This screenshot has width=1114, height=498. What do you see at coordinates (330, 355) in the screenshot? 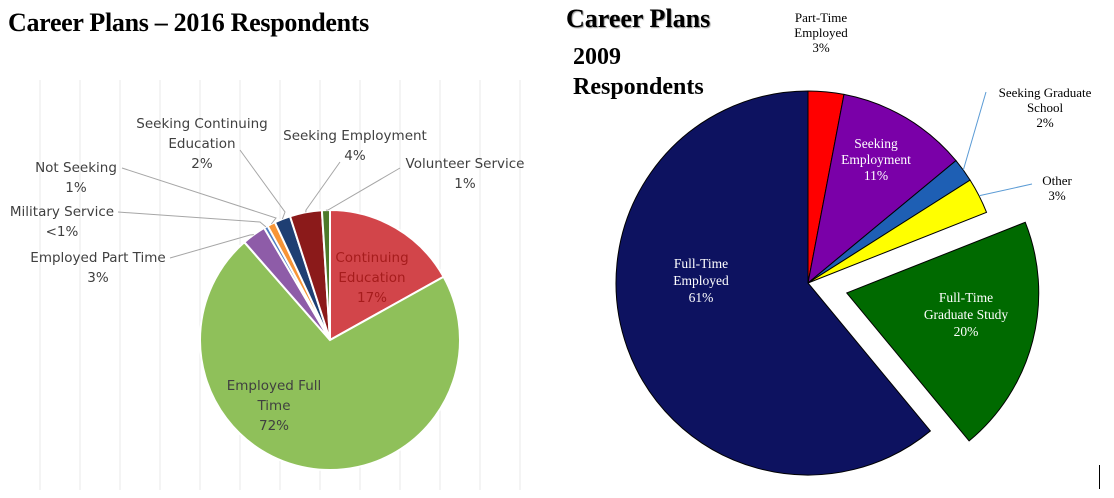
I see `slice-2016-employed-full-time` at bounding box center [330, 355].